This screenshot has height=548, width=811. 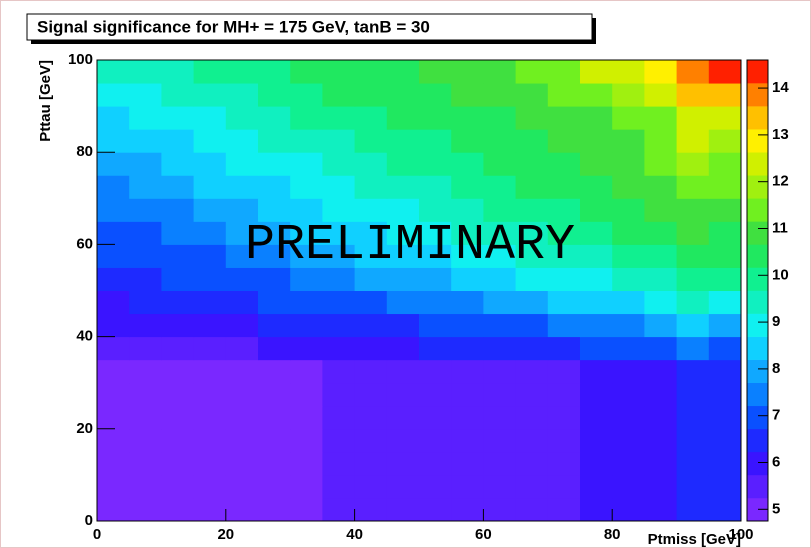 What do you see at coordinates (354, 534) in the screenshot?
I see `x-tick-label: 40` at bounding box center [354, 534].